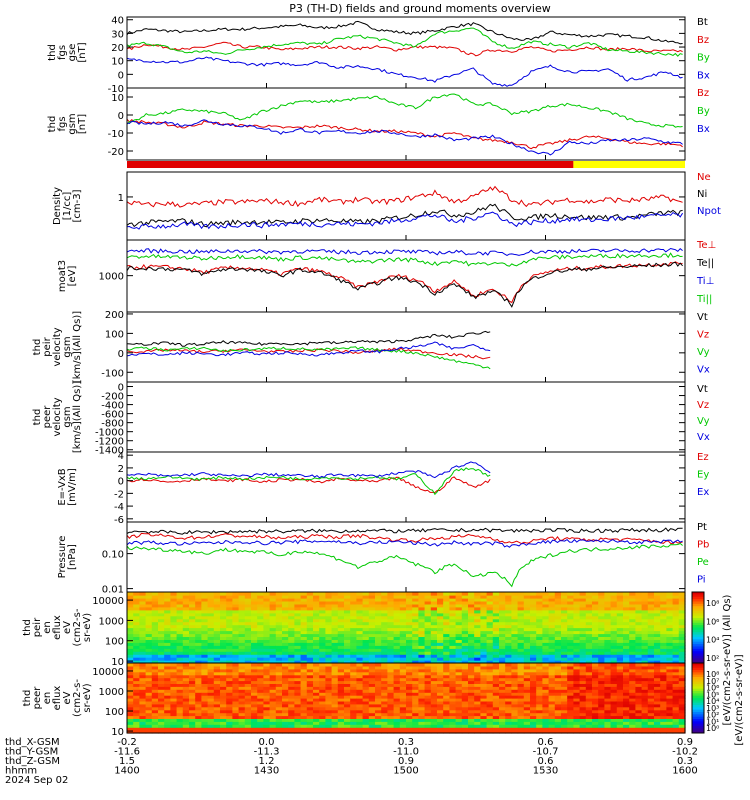 This screenshot has height=800, width=750. Describe the element at coordinates (703, 352) in the screenshot. I see `legend-Vy: Vy` at that location.